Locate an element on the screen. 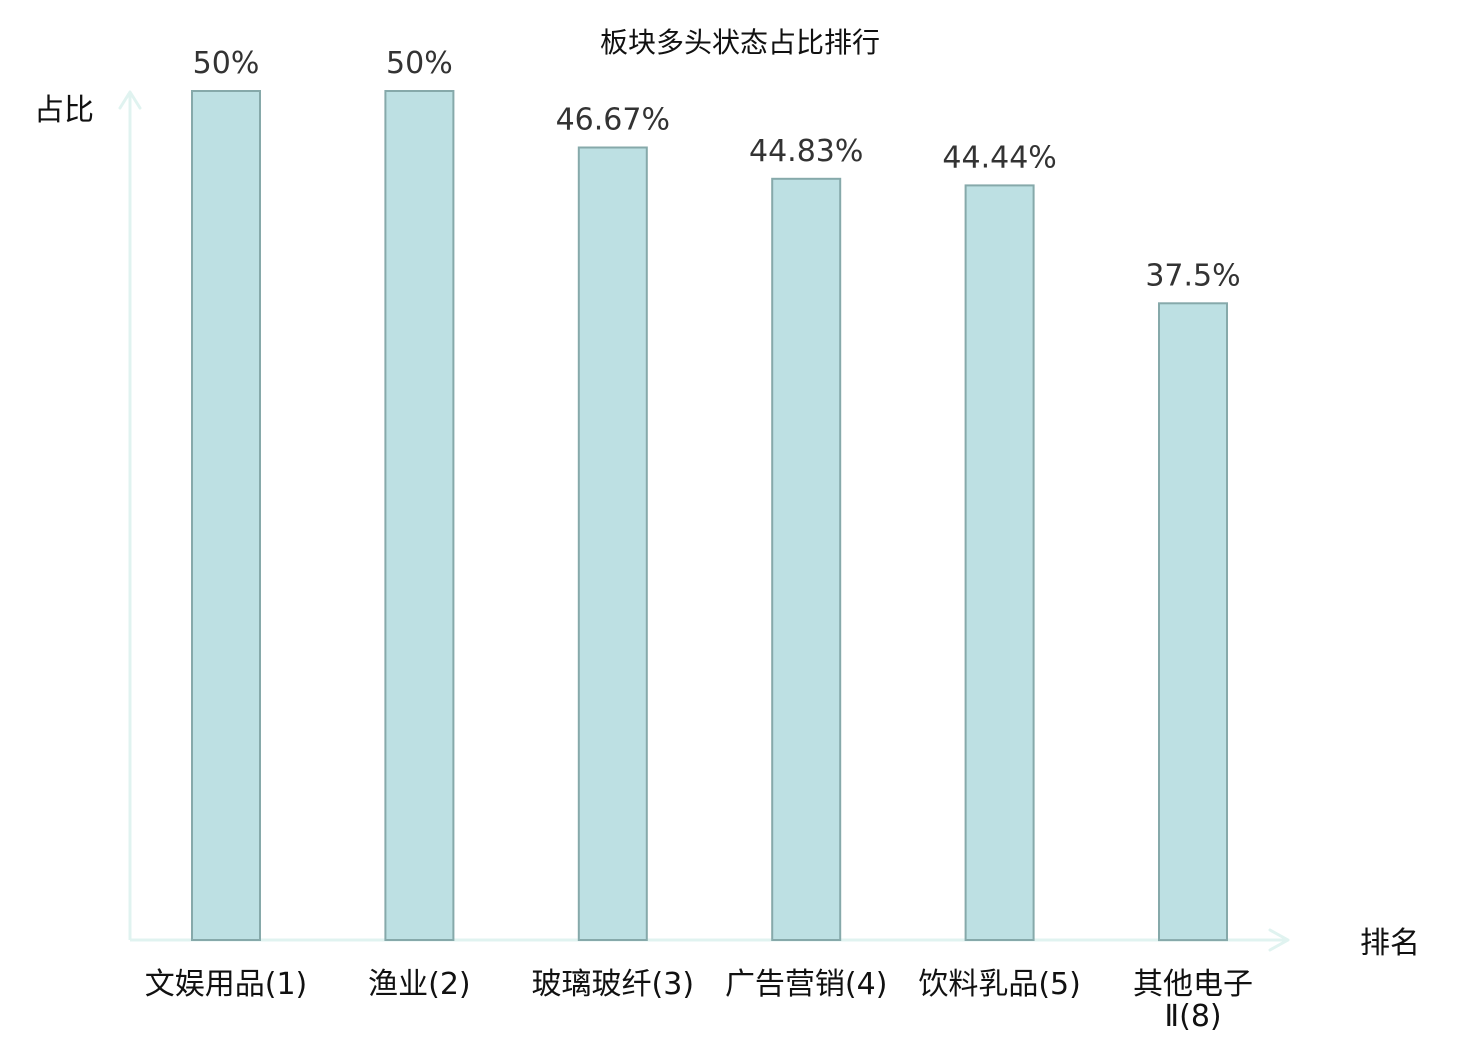 The height and width of the screenshot is (1040, 1480). y-axis-label: 占比 is located at coordinates (64, 110).